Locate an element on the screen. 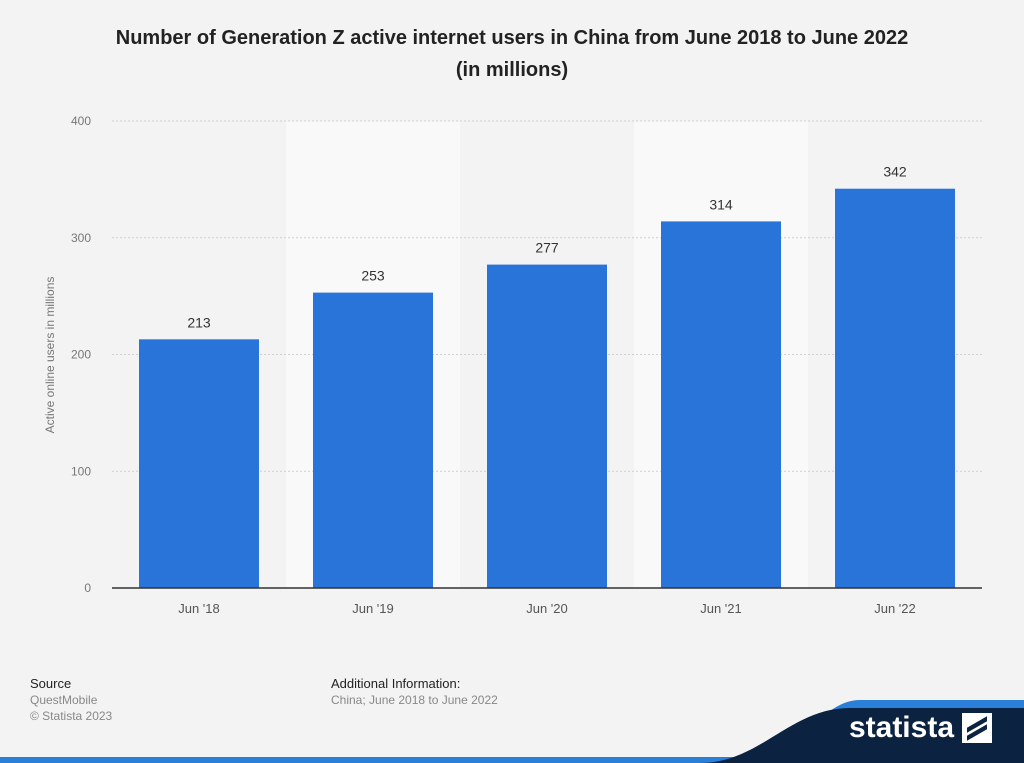 Image resolution: width=1024 pixels, height=763 pixels. statista-logo: statista is located at coordinates (920, 728).